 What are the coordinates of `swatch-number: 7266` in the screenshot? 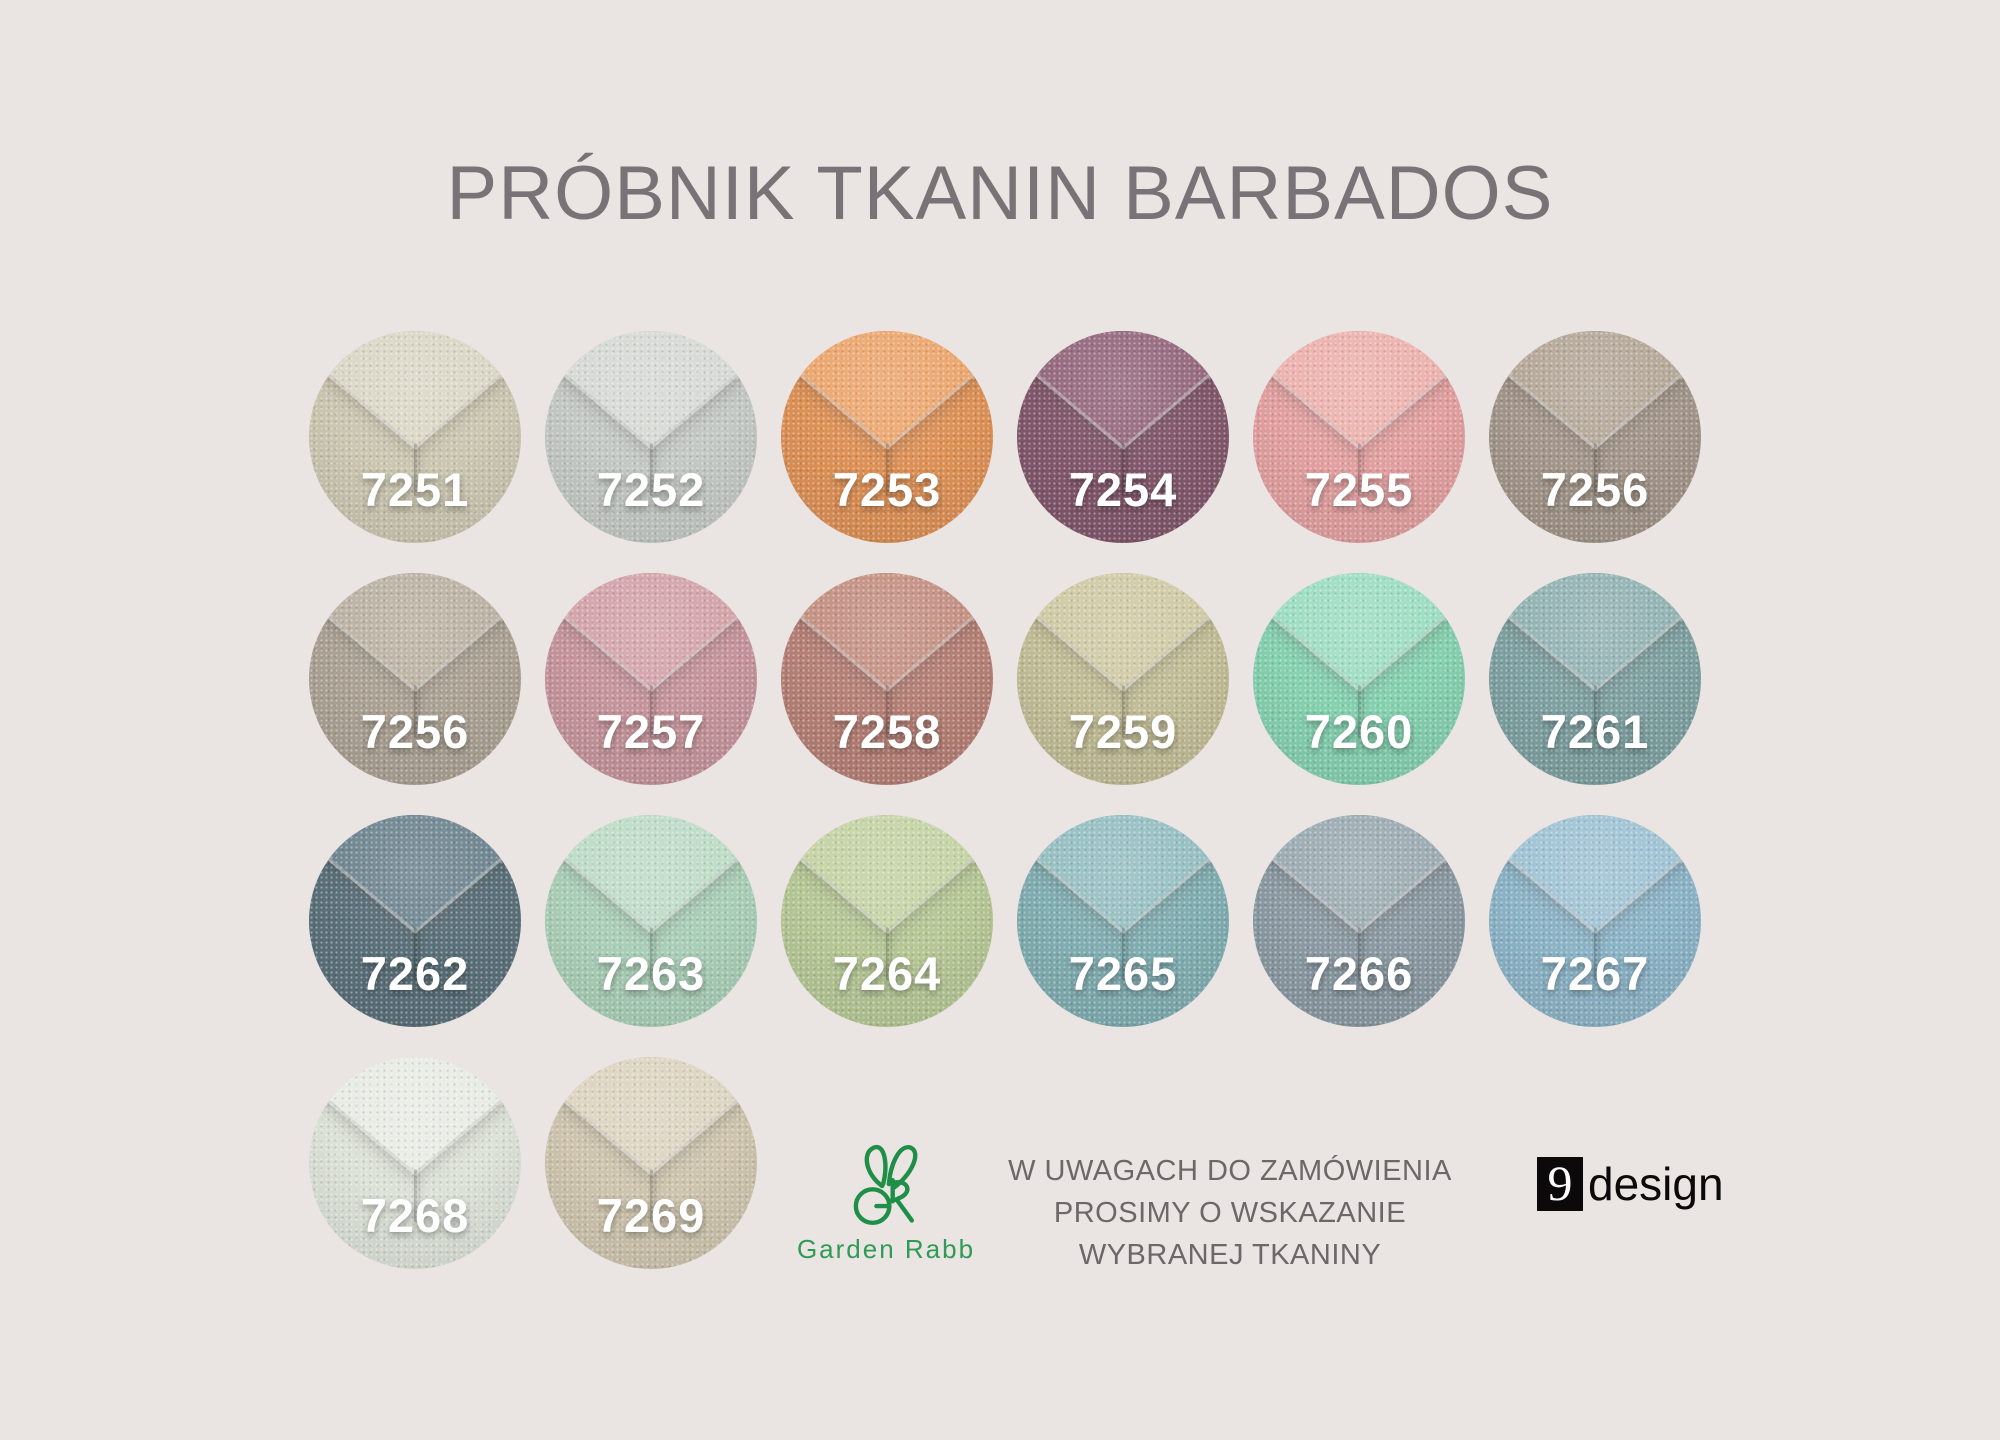 It's located at (1359, 974).